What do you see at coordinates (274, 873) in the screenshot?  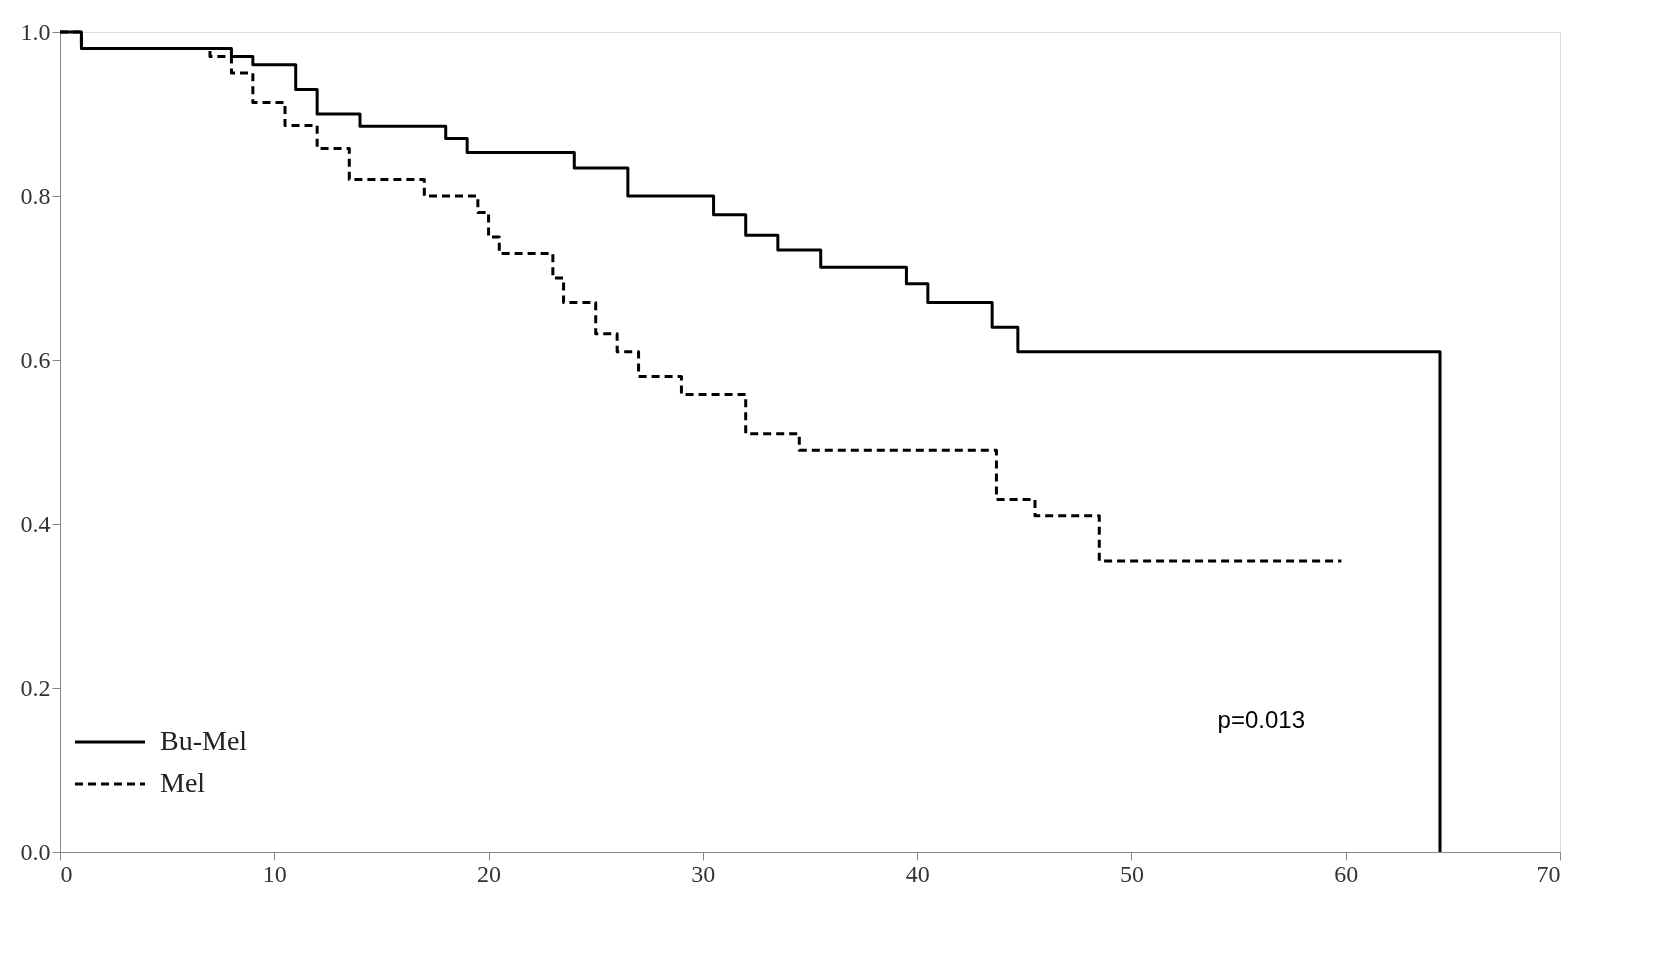 I see `x-tick-label: 10` at bounding box center [274, 873].